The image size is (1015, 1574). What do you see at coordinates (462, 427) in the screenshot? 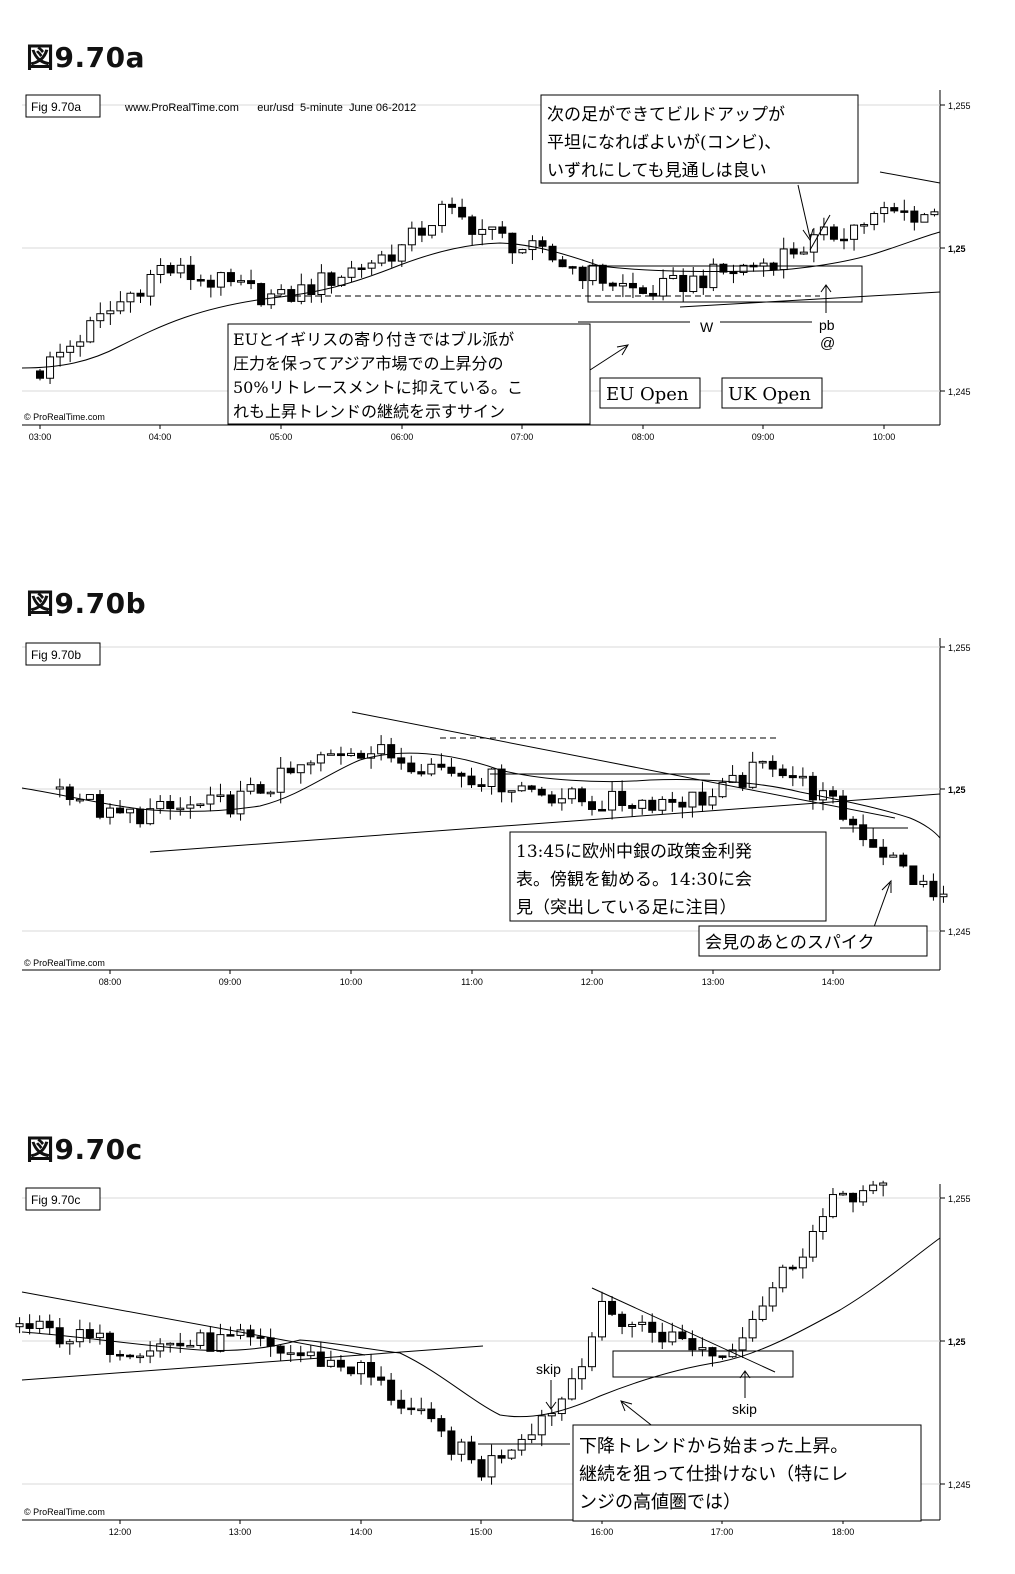
I see `x-axis-a` at bounding box center [462, 427].